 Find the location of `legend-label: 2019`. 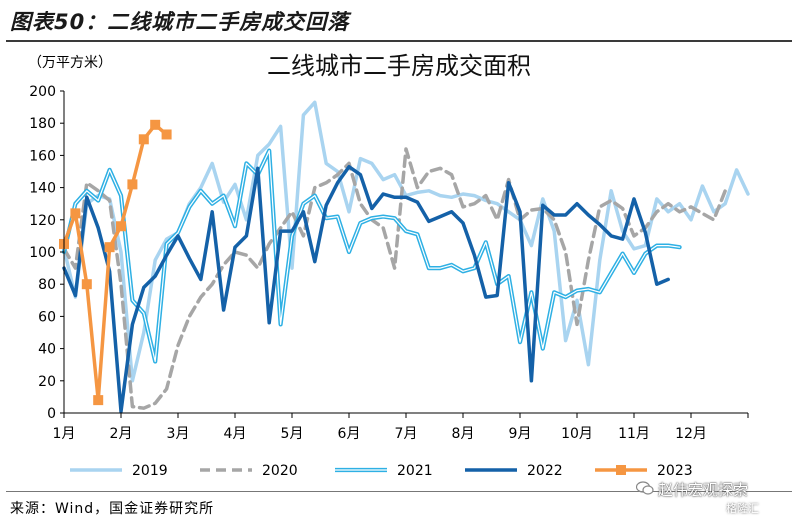

legend-label: 2019 is located at coordinates (150, 471).